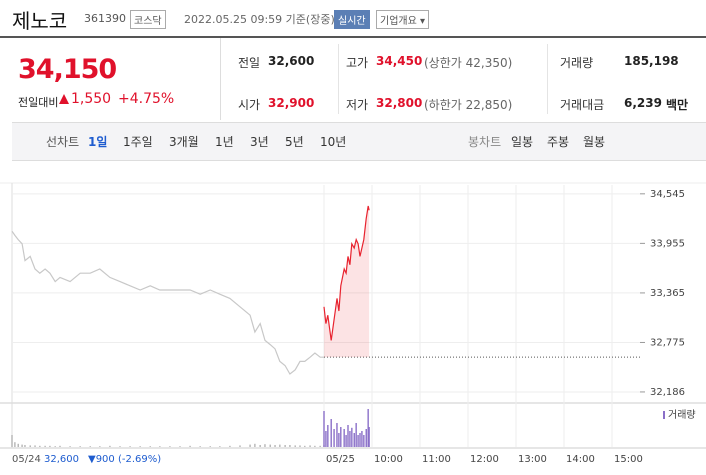  What do you see at coordinates (38, 102) in the screenshot?
I see `change-label: 전일대비` at bounding box center [38, 102].